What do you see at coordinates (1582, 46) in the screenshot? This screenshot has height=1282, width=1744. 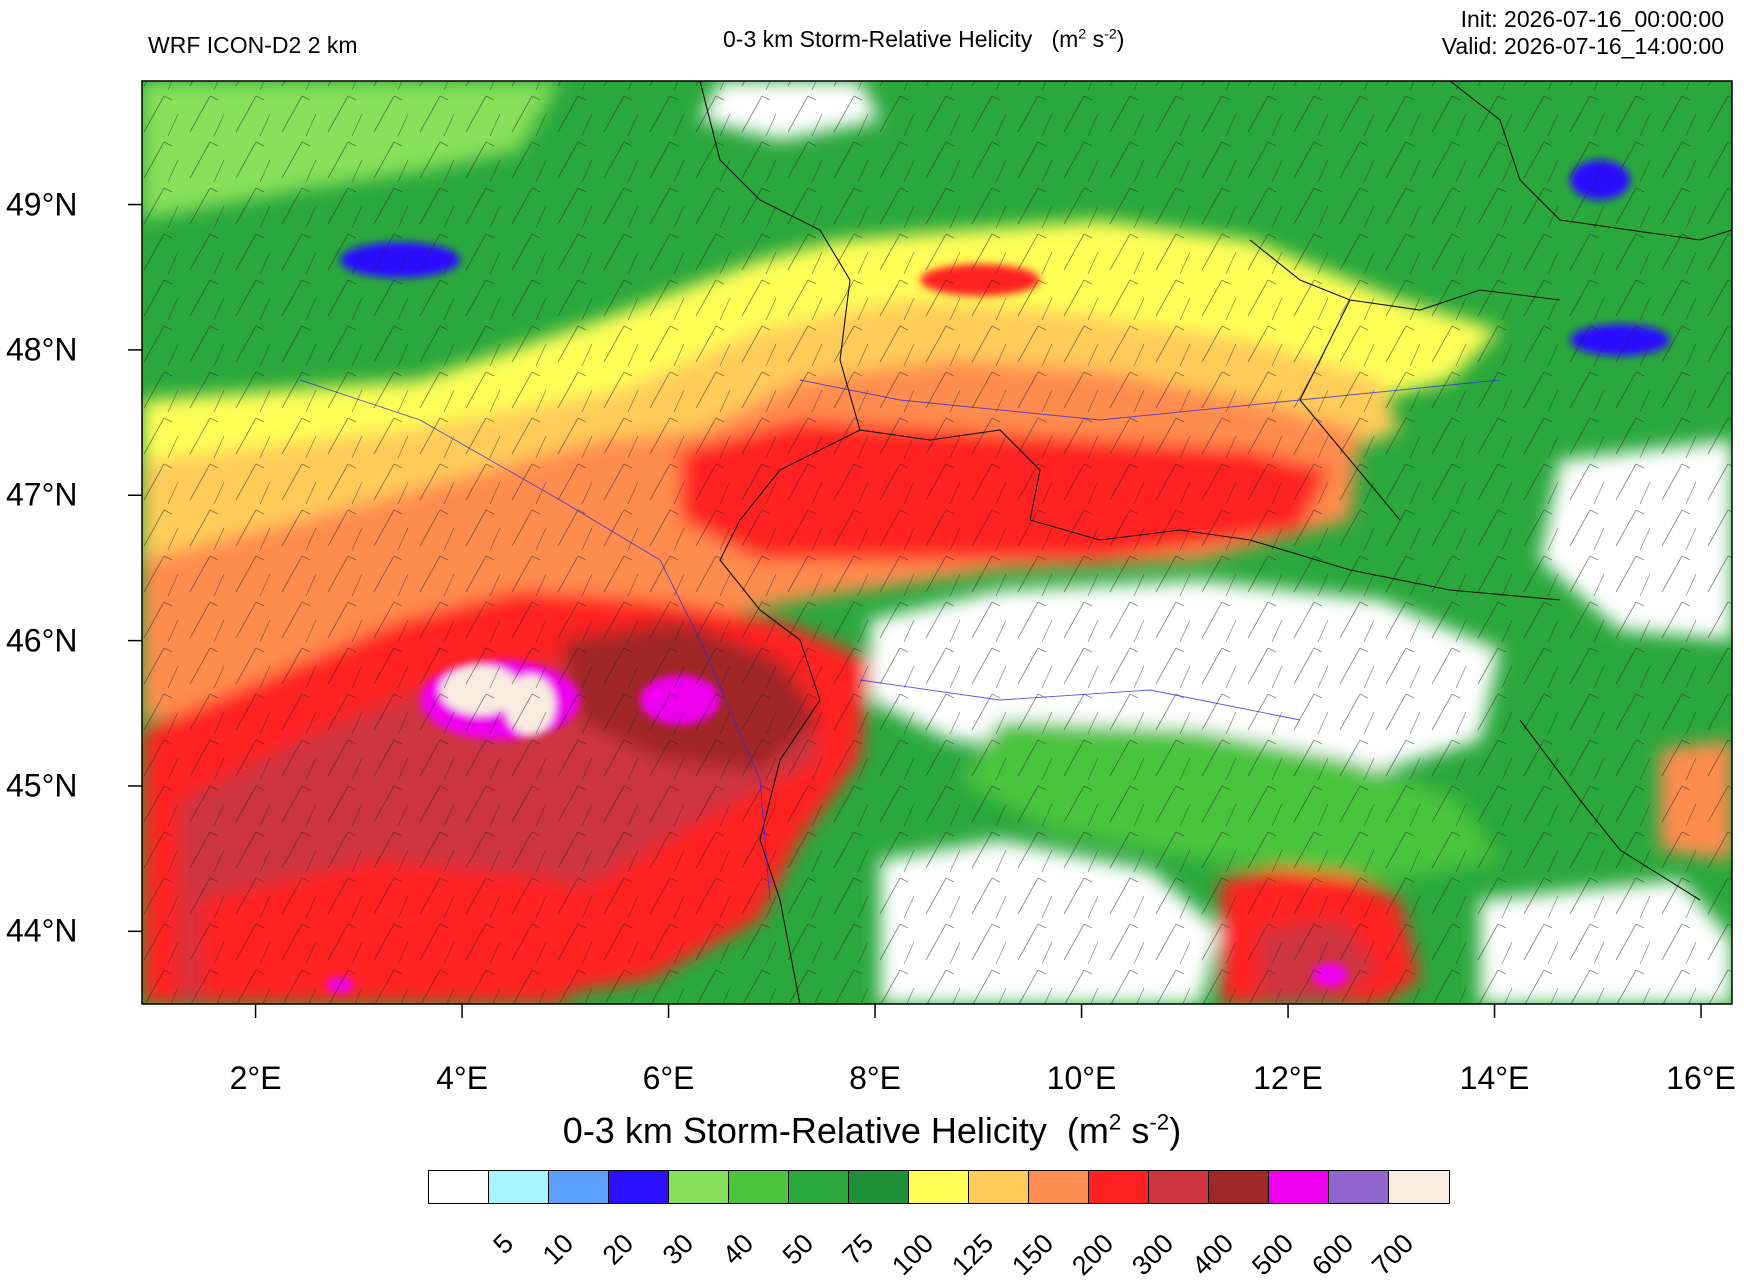 I see `valid-time: Valid: 2026-07-16_14:00:00` at bounding box center [1582, 46].